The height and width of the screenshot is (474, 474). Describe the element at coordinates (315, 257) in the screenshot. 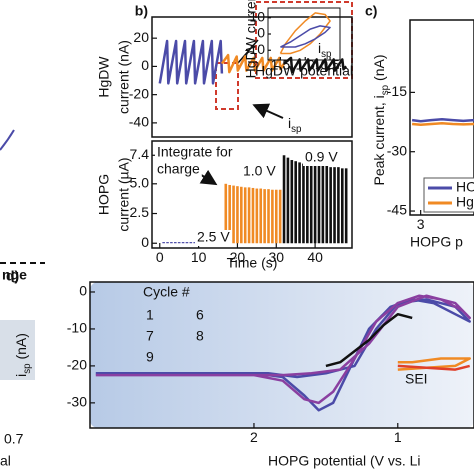

I see `x-tick-label: 40` at that location.